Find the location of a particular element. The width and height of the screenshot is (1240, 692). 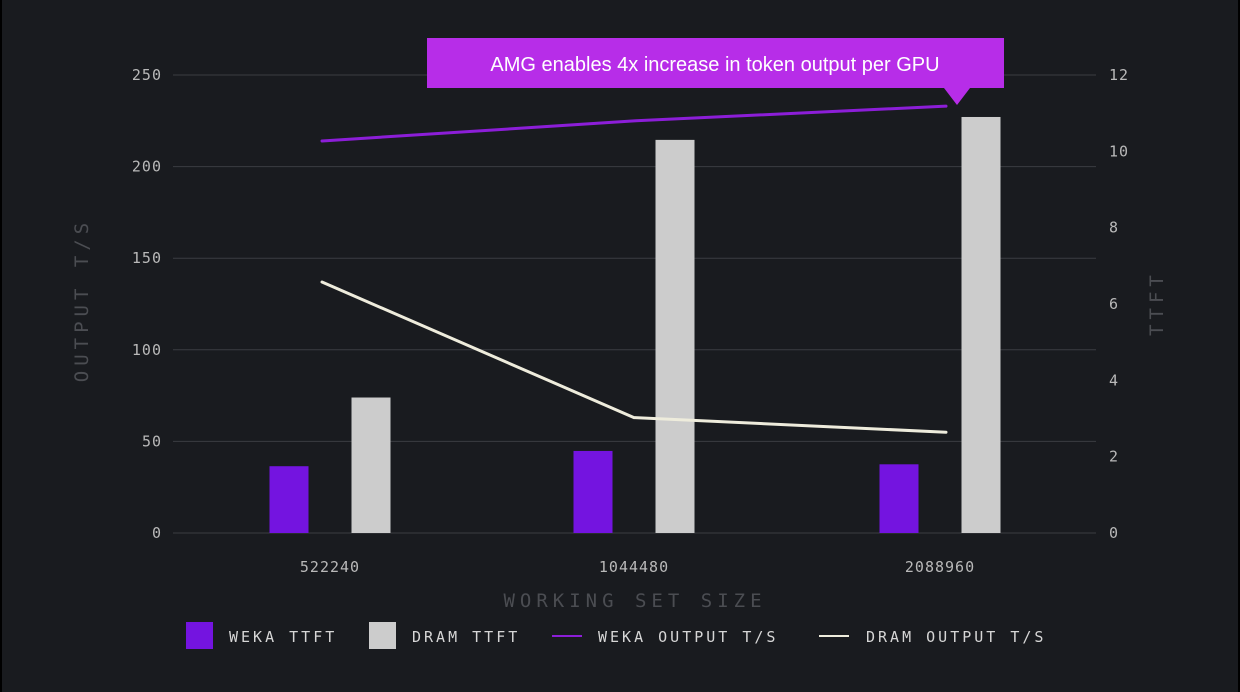

y2-tick-label-8: 8 is located at coordinates (1114, 228).